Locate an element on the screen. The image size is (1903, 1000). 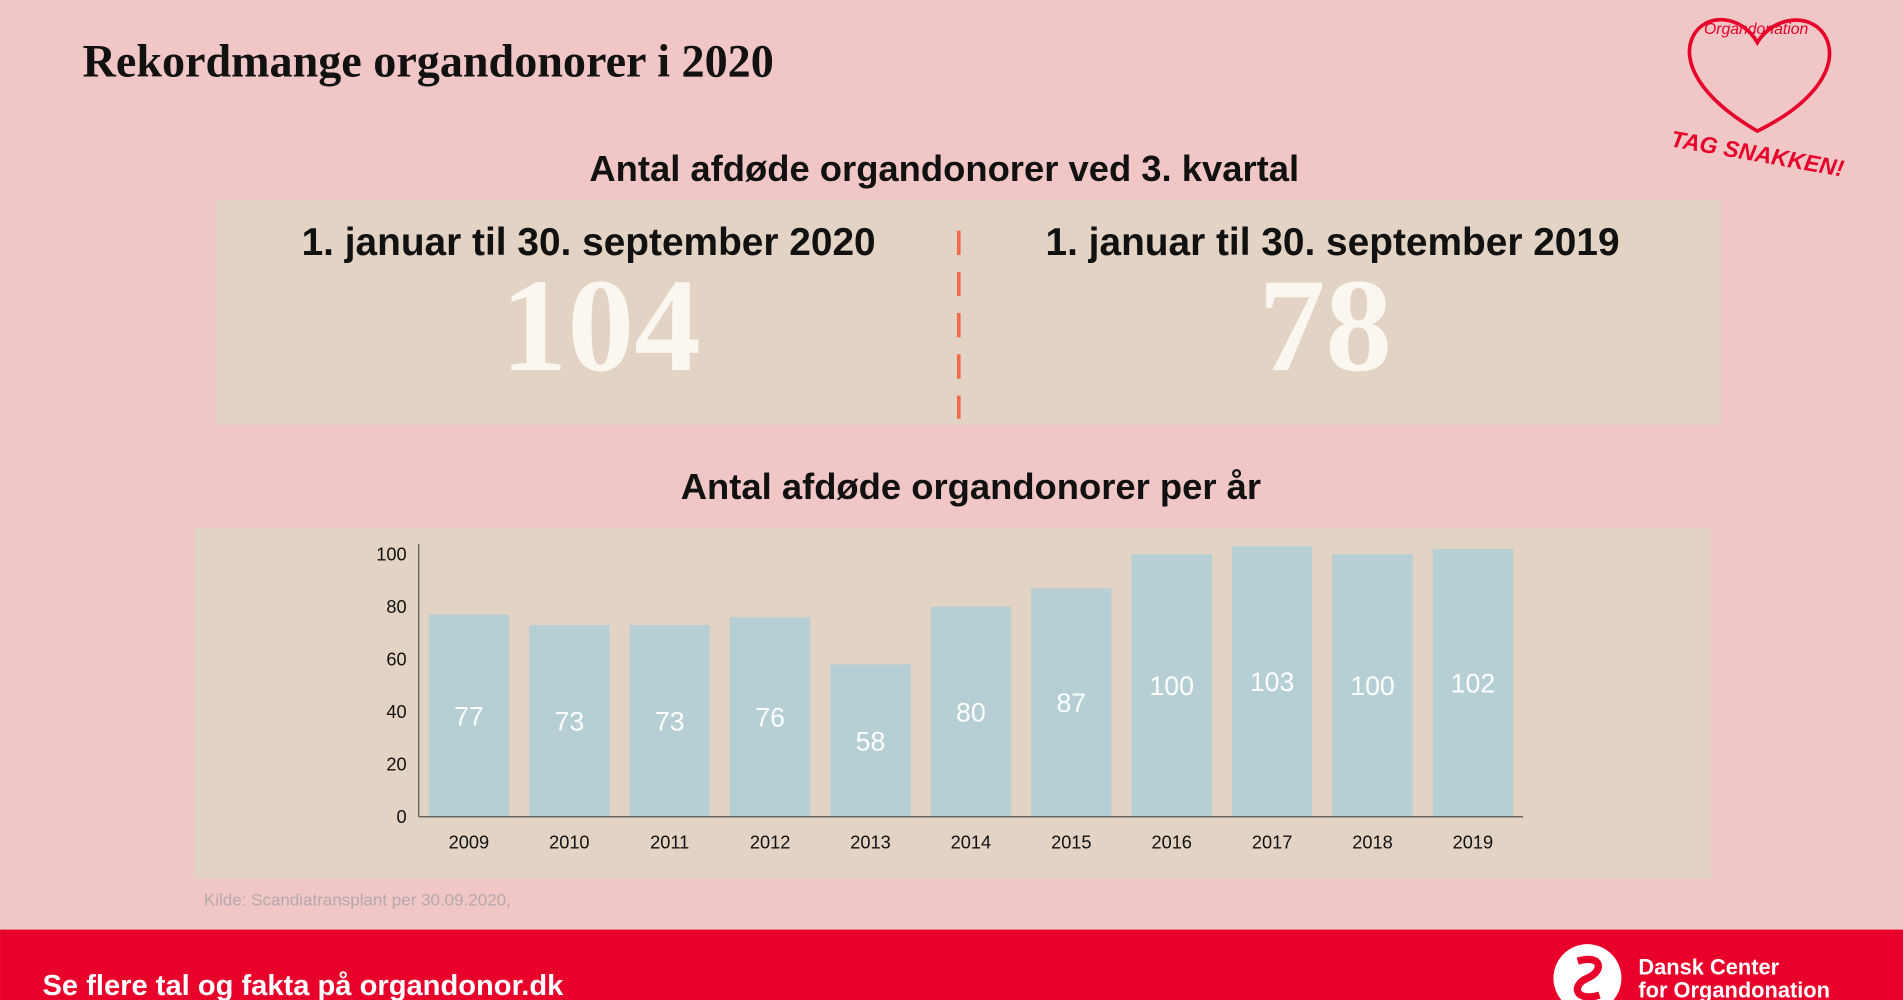
value-label: 58 is located at coordinates (871, 741).